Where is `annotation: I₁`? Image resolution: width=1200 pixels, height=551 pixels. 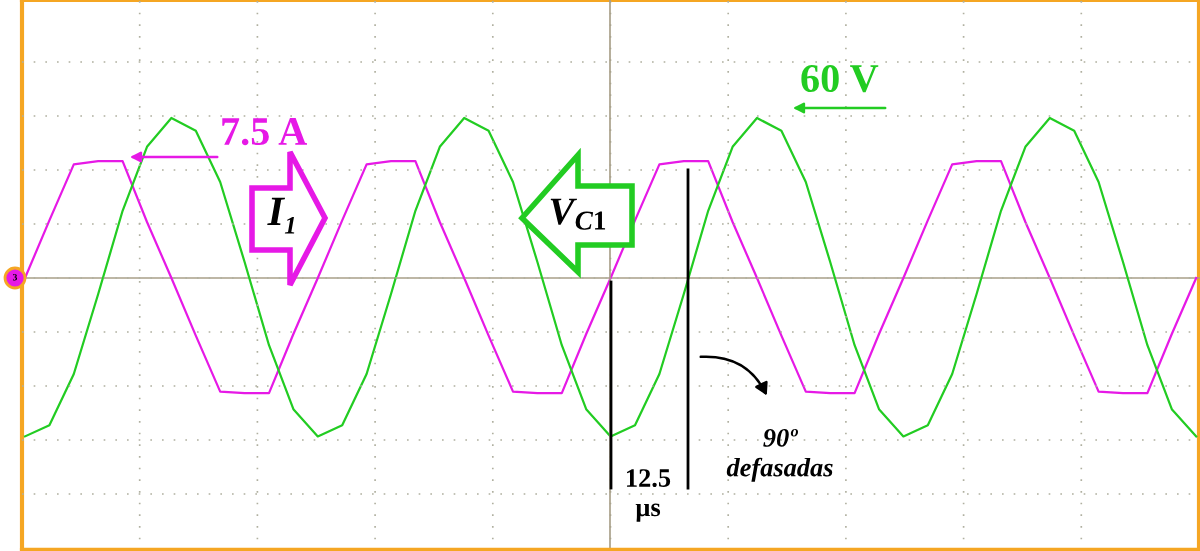 annotation: I₁ is located at coordinates (281, 215).